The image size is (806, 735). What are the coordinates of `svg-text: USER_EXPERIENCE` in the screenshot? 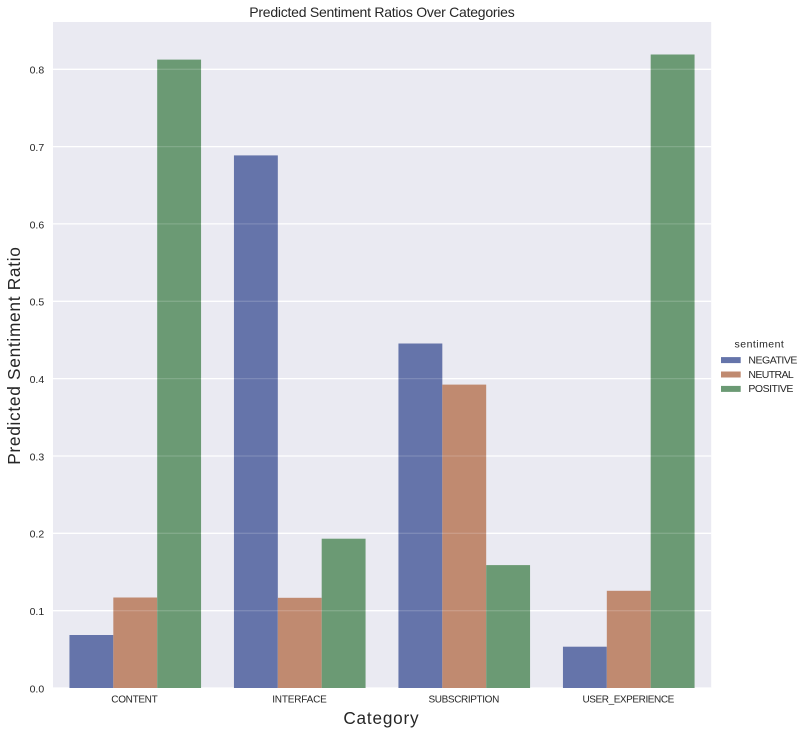 It's located at (629, 700).